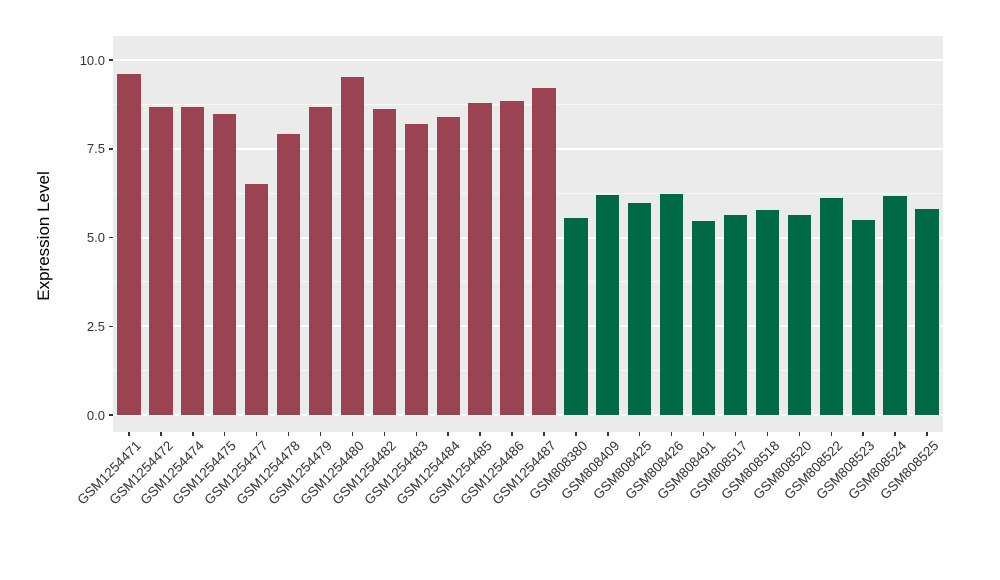 The width and height of the screenshot is (1000, 580). I want to click on y-tick-label: 7.5, so click(95, 149).